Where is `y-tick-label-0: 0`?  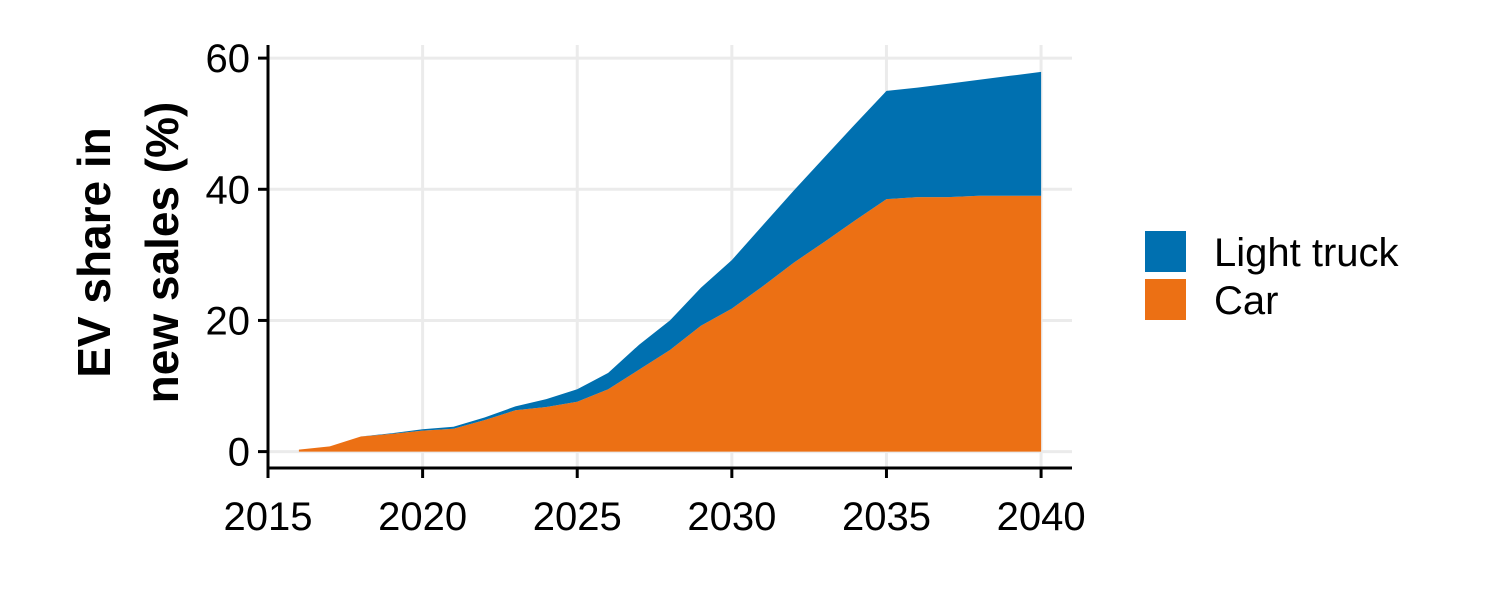 y-tick-label-0: 0 is located at coordinates (239, 453).